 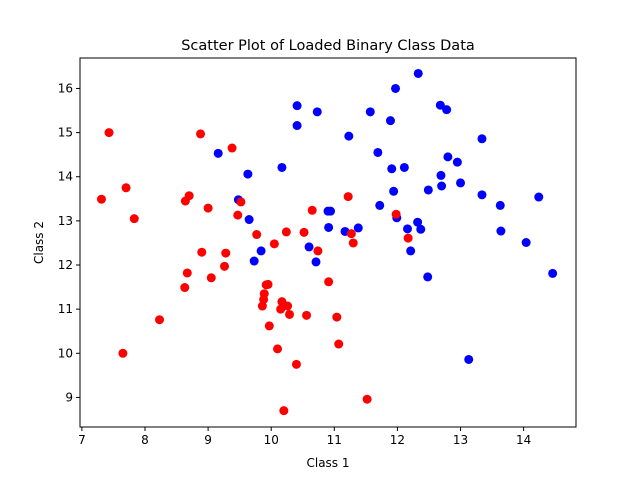 I want to click on chart-title: Scatter Plot of Loaded Binary Class Data, so click(x=328, y=46).